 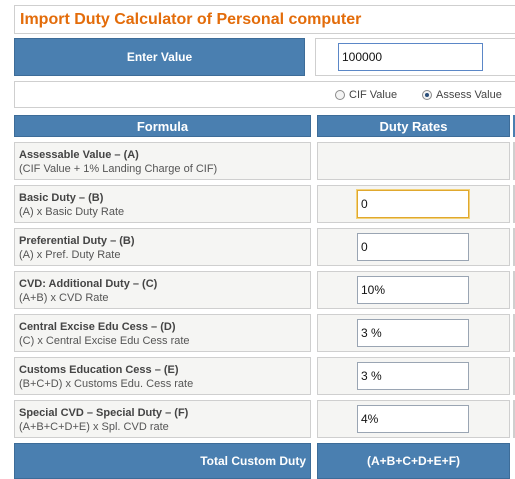 What do you see at coordinates (106, 384) in the screenshot?
I see `formula-desc: (B+C+D) x Customs Edu. Cess rate` at bounding box center [106, 384].